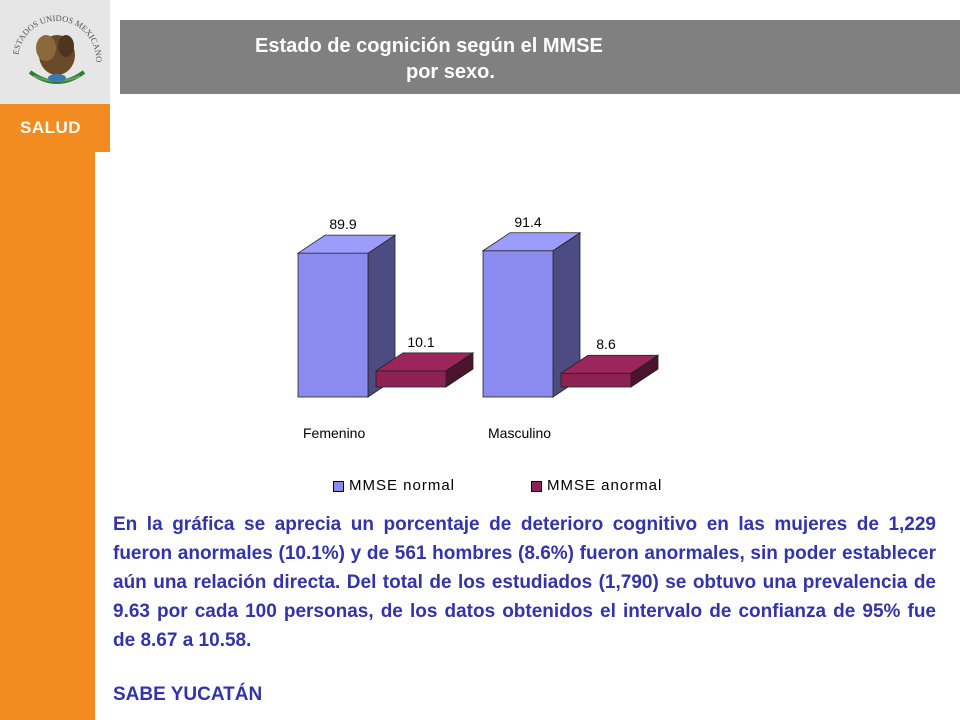  Describe the element at coordinates (346, 316) in the screenshot. I see `bar-normal-femenino` at that location.